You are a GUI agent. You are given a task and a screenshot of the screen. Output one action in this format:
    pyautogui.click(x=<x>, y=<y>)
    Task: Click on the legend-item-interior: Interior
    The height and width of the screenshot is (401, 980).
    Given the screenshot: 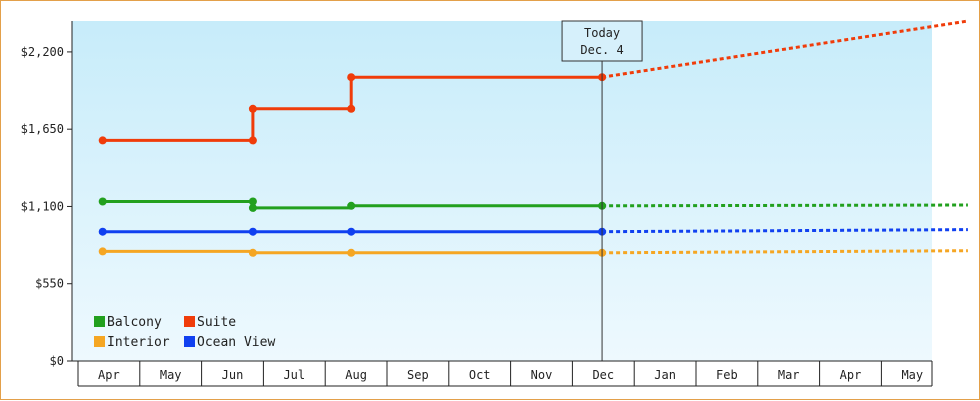 What is the action you would take?
    pyautogui.click(x=132, y=342)
    